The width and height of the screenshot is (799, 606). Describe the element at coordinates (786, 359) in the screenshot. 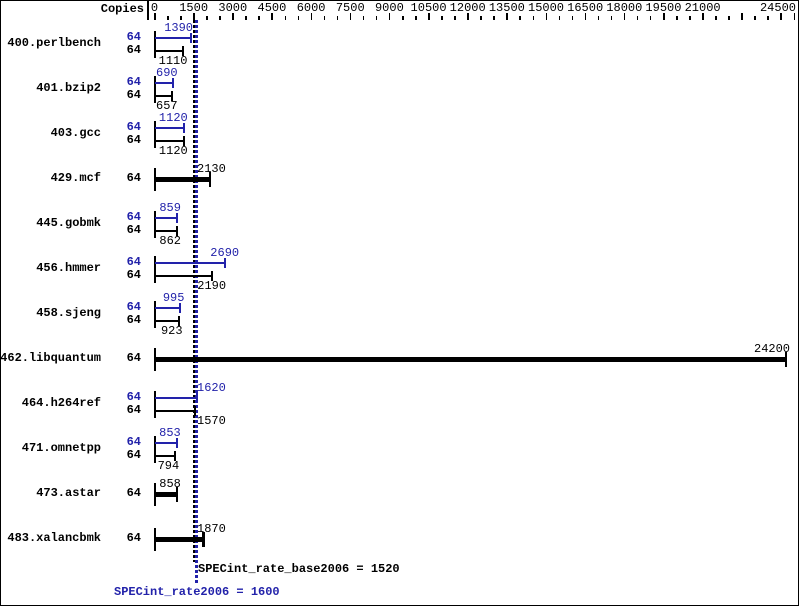

I see `combined-bar-end-cap` at that location.